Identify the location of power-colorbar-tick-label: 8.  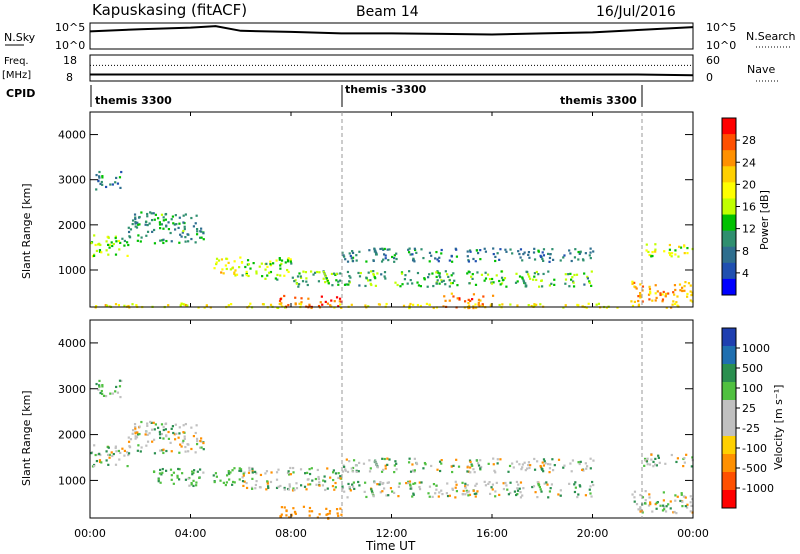
(745, 251).